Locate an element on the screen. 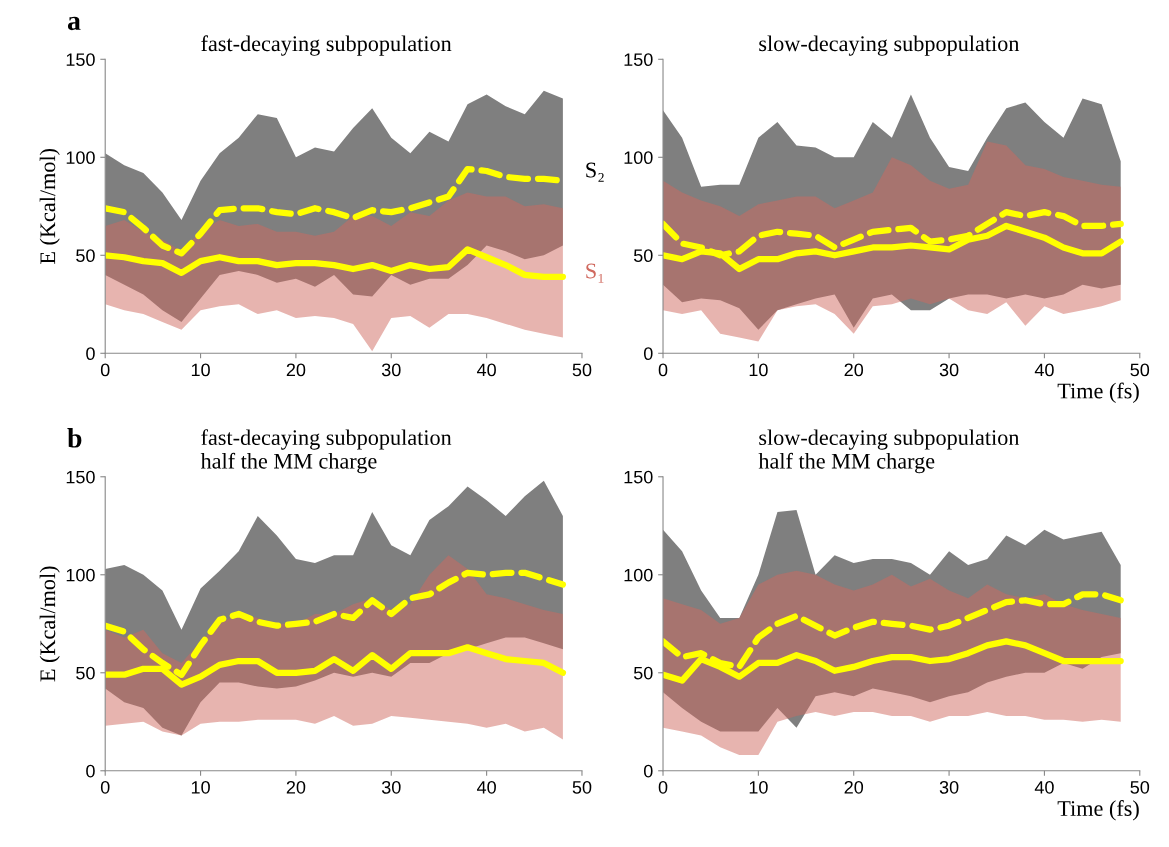  text: a is located at coordinates (74, 23).